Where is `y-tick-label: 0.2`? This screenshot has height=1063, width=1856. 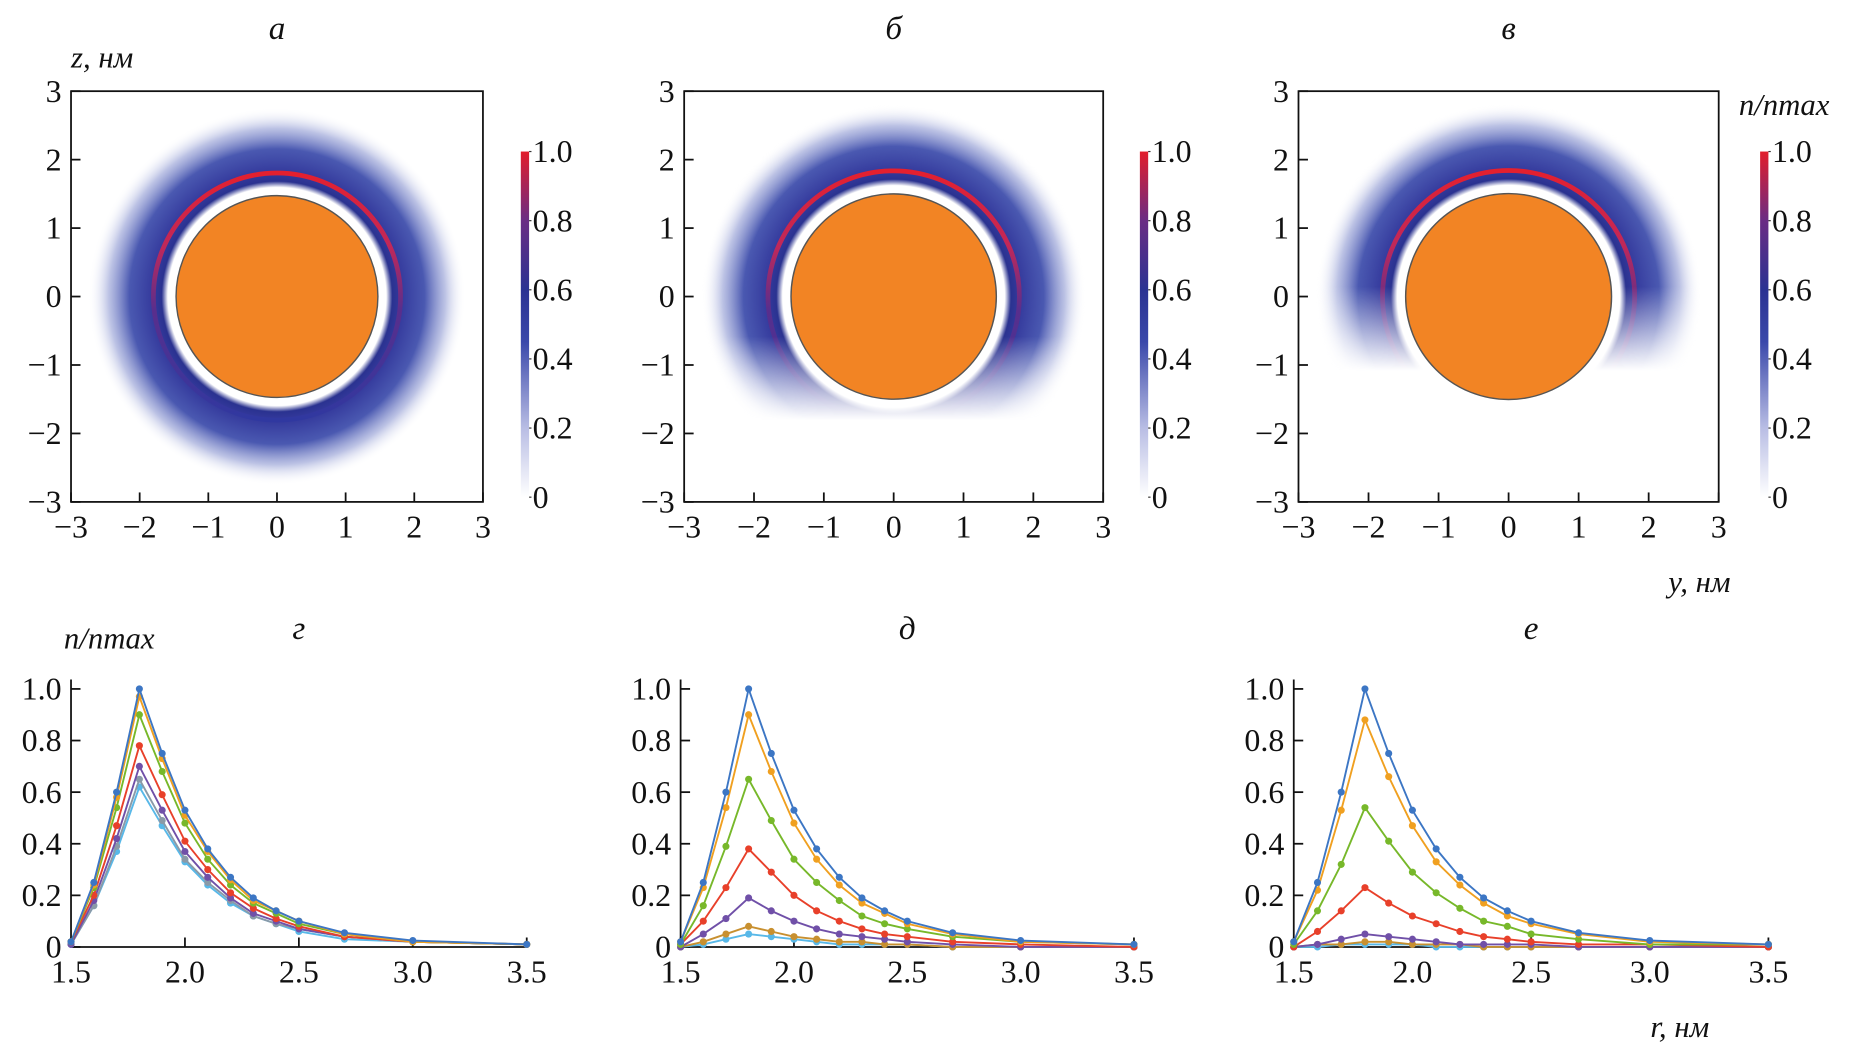
y-tick-label: 0.2 is located at coordinates (651, 895).